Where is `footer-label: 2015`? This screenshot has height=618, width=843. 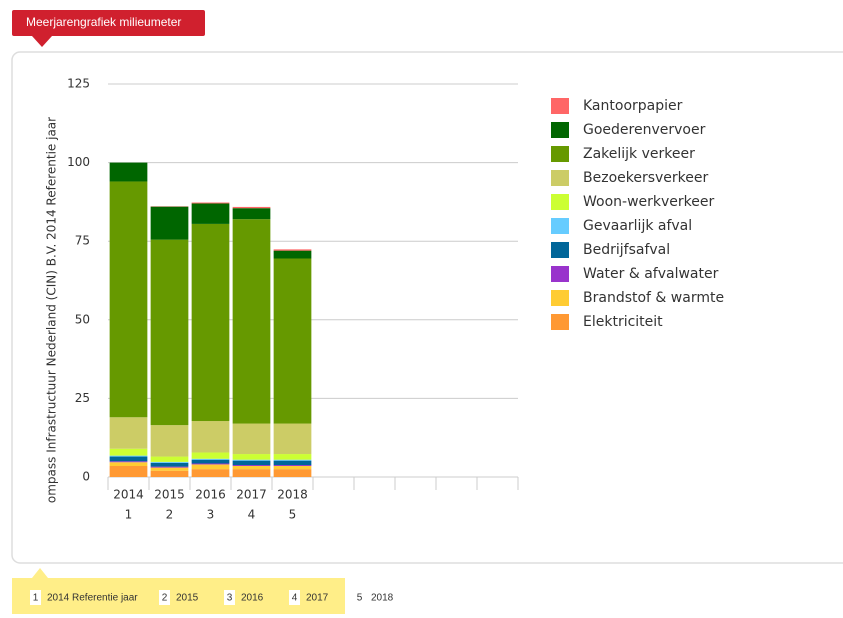
footer-label: 2015 is located at coordinates (187, 598).